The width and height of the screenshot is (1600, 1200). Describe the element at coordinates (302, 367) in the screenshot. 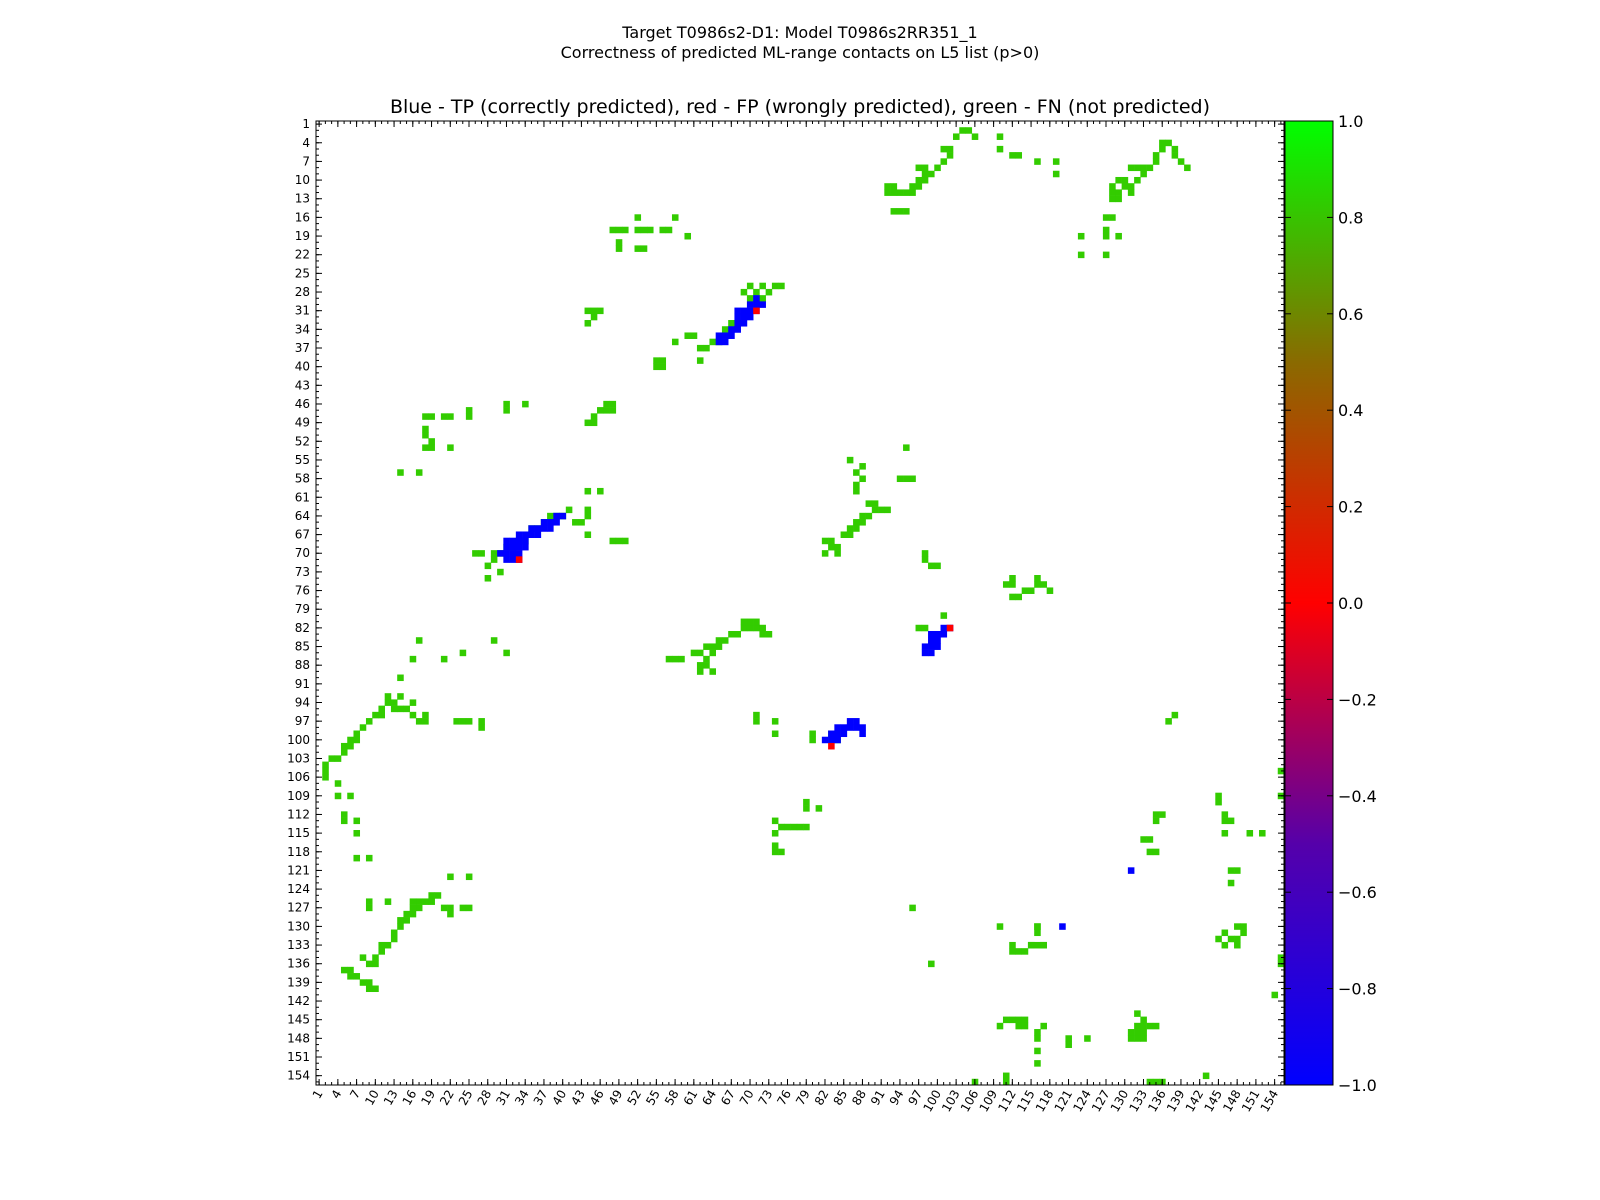

I see `y-tick-label: 40` at that location.